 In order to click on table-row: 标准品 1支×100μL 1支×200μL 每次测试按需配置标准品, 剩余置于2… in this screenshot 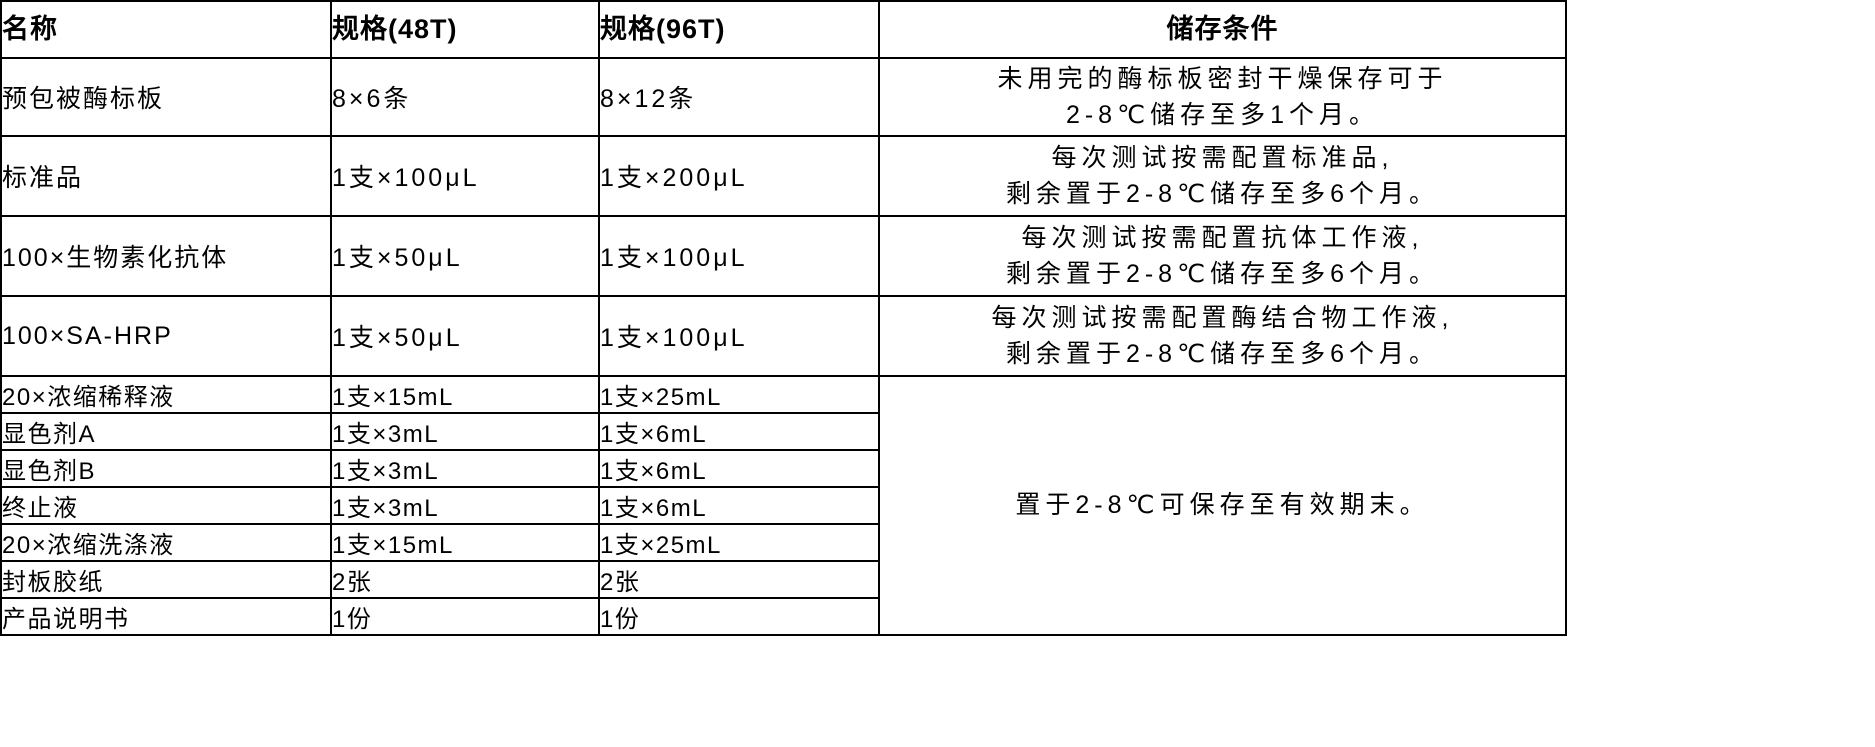, I will do `click(783, 176)`.